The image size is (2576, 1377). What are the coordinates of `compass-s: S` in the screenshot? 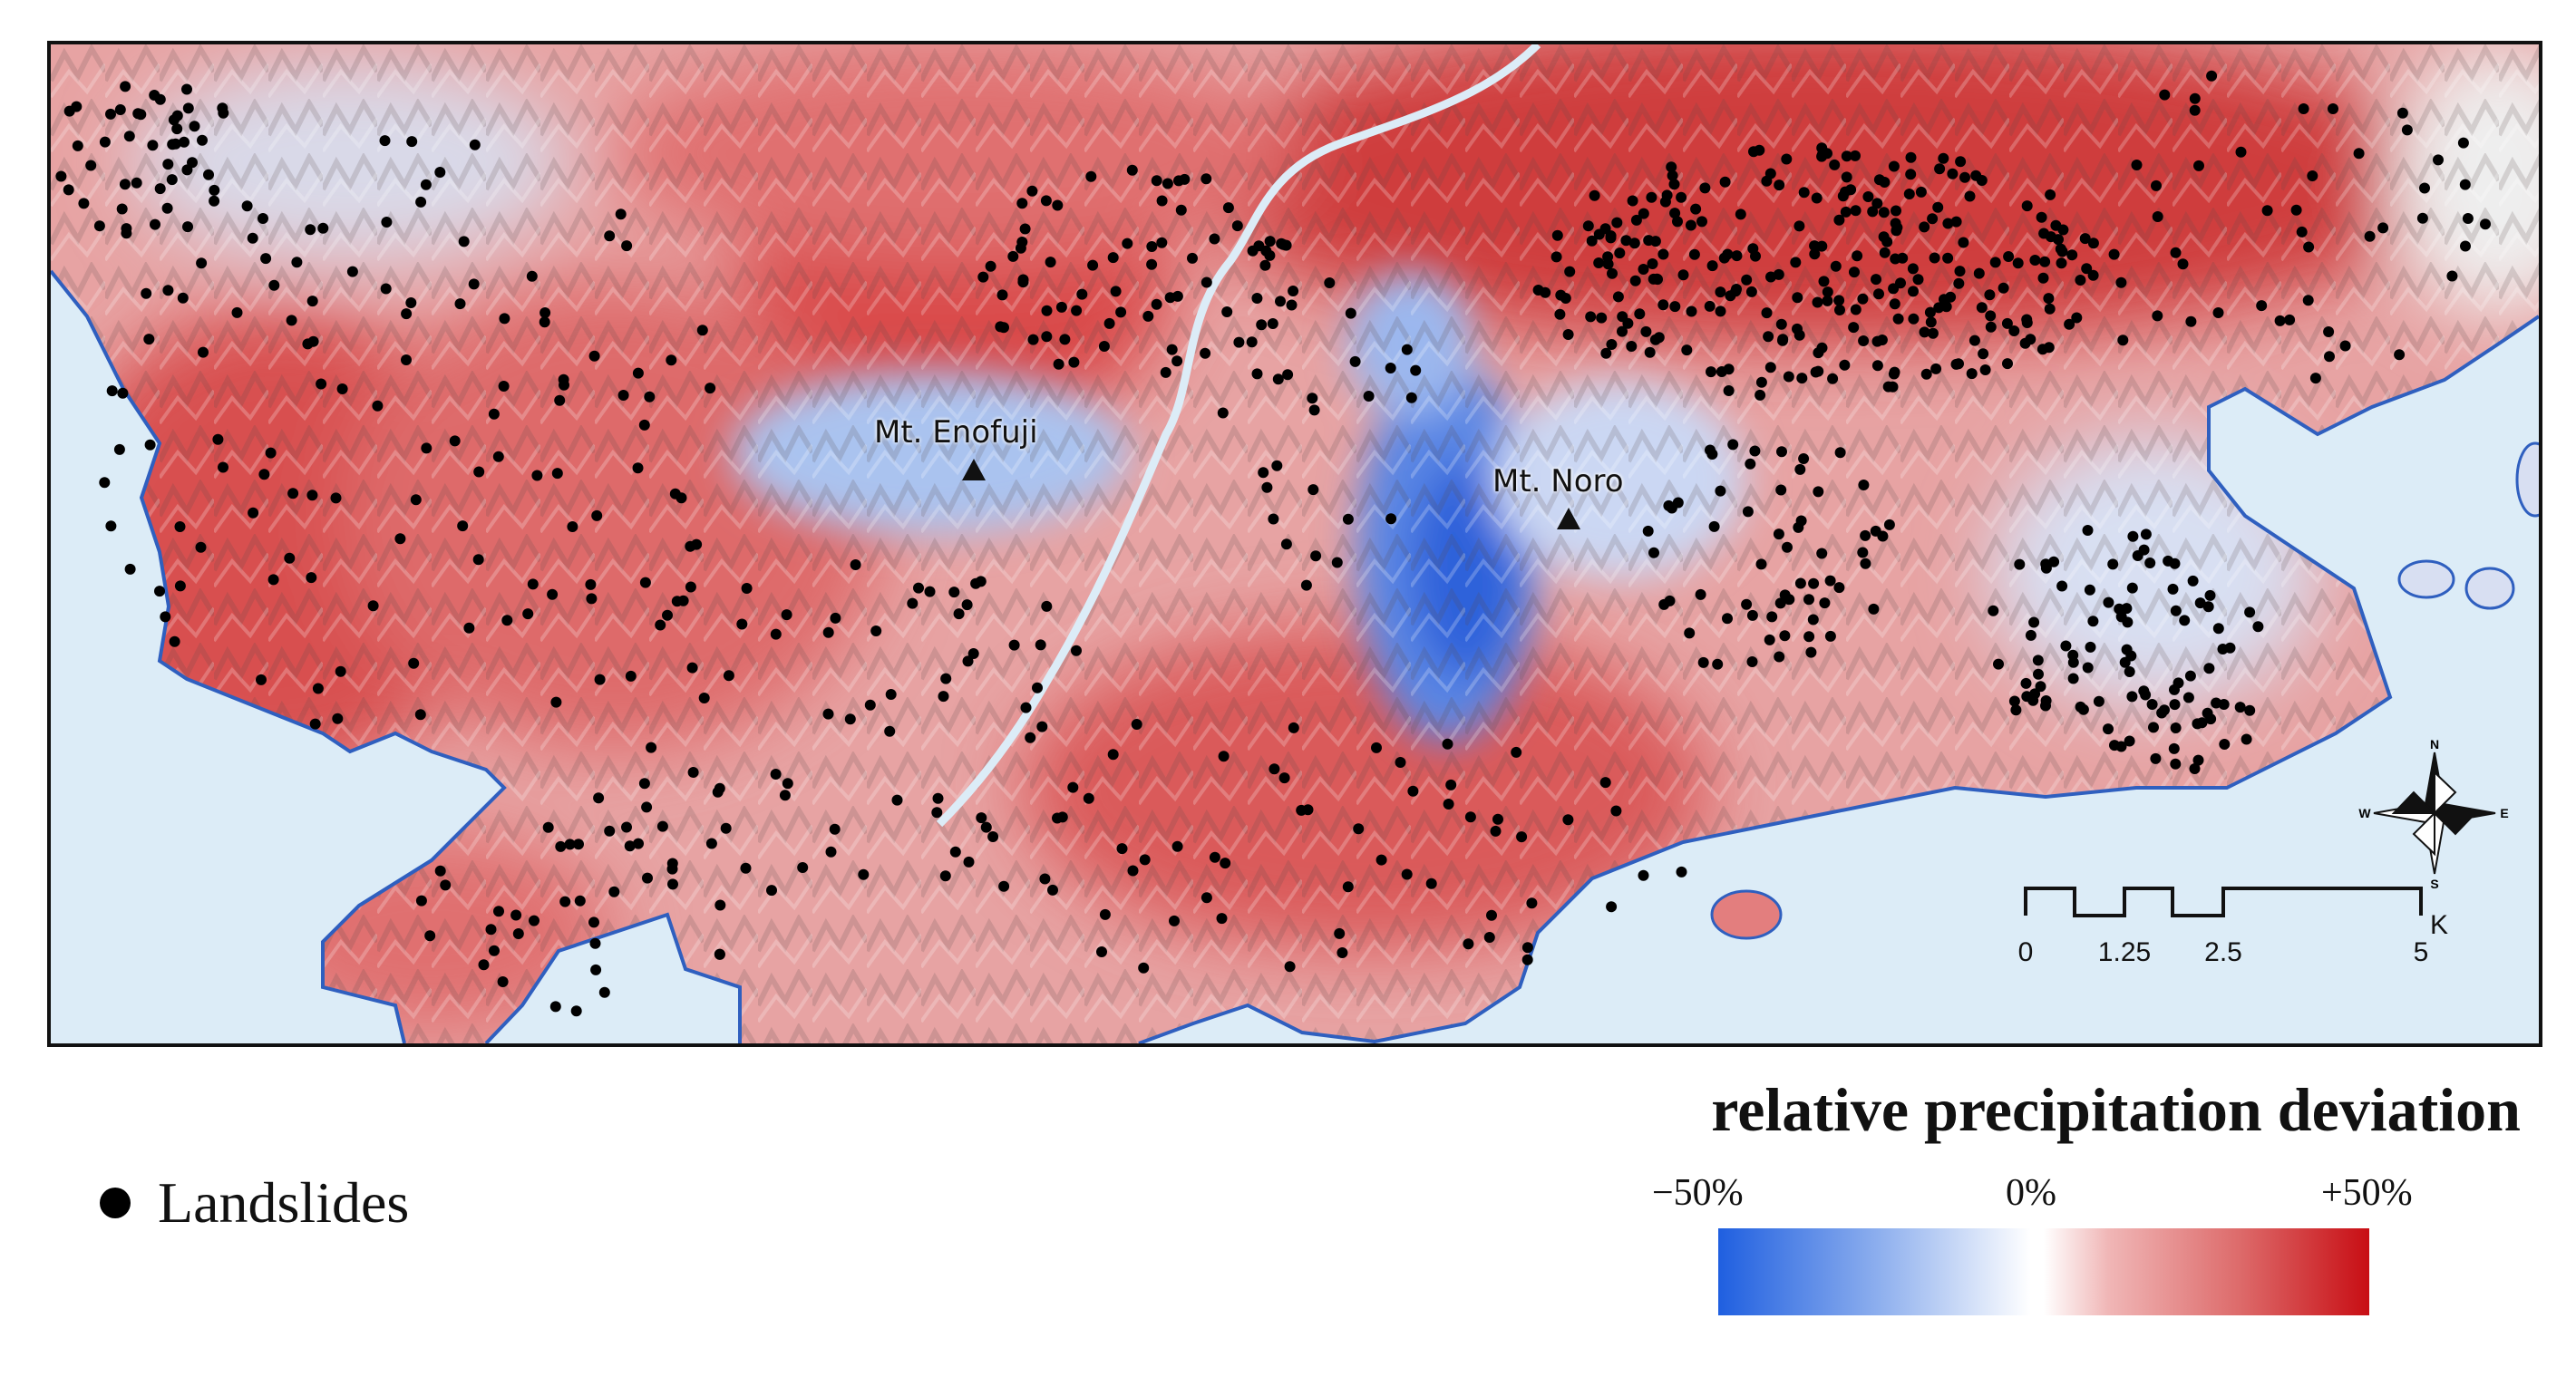 It's located at (2434, 883).